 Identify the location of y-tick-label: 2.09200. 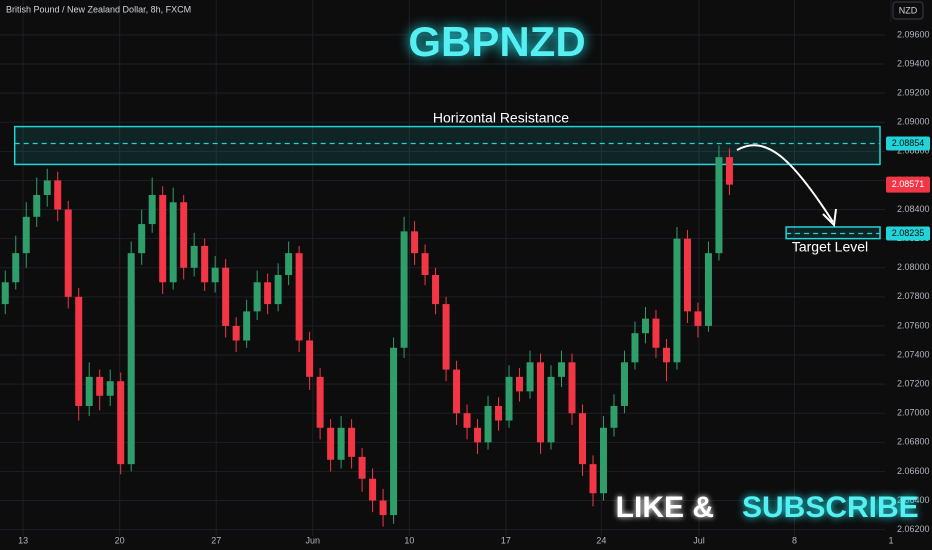
(913, 92).